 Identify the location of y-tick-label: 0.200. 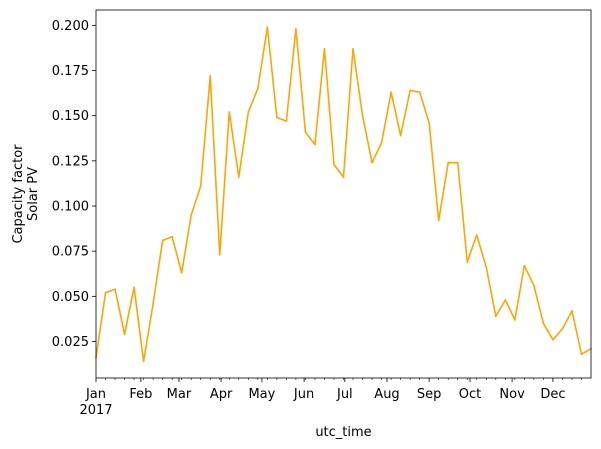
(70, 26).